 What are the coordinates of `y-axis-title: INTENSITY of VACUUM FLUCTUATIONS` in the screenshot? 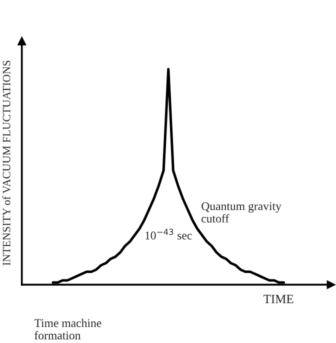 It's located at (6, 163).